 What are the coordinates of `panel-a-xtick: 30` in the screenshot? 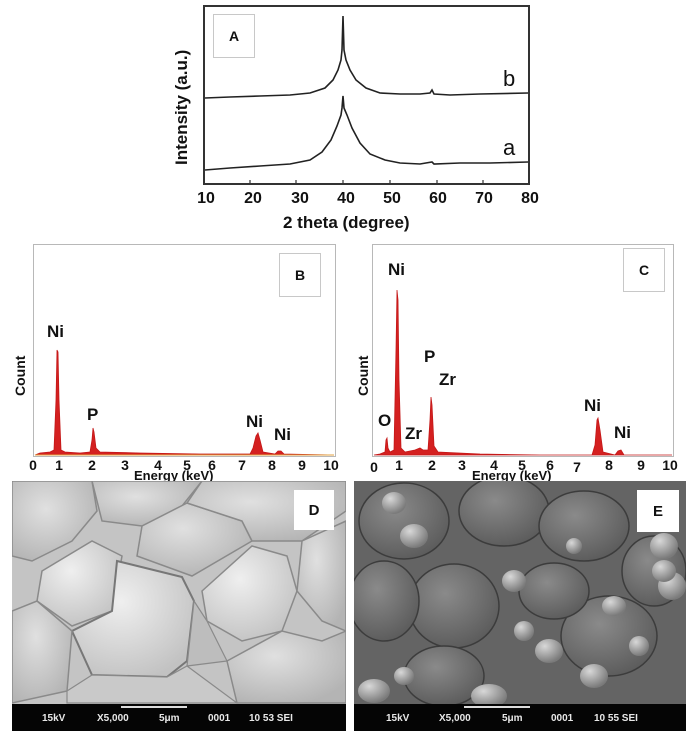 It's located at (300, 198).